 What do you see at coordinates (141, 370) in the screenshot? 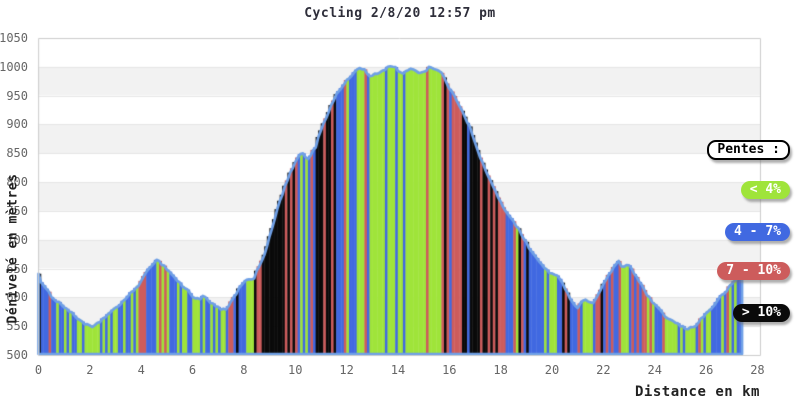
I see `x-tick-label: 4` at bounding box center [141, 370].